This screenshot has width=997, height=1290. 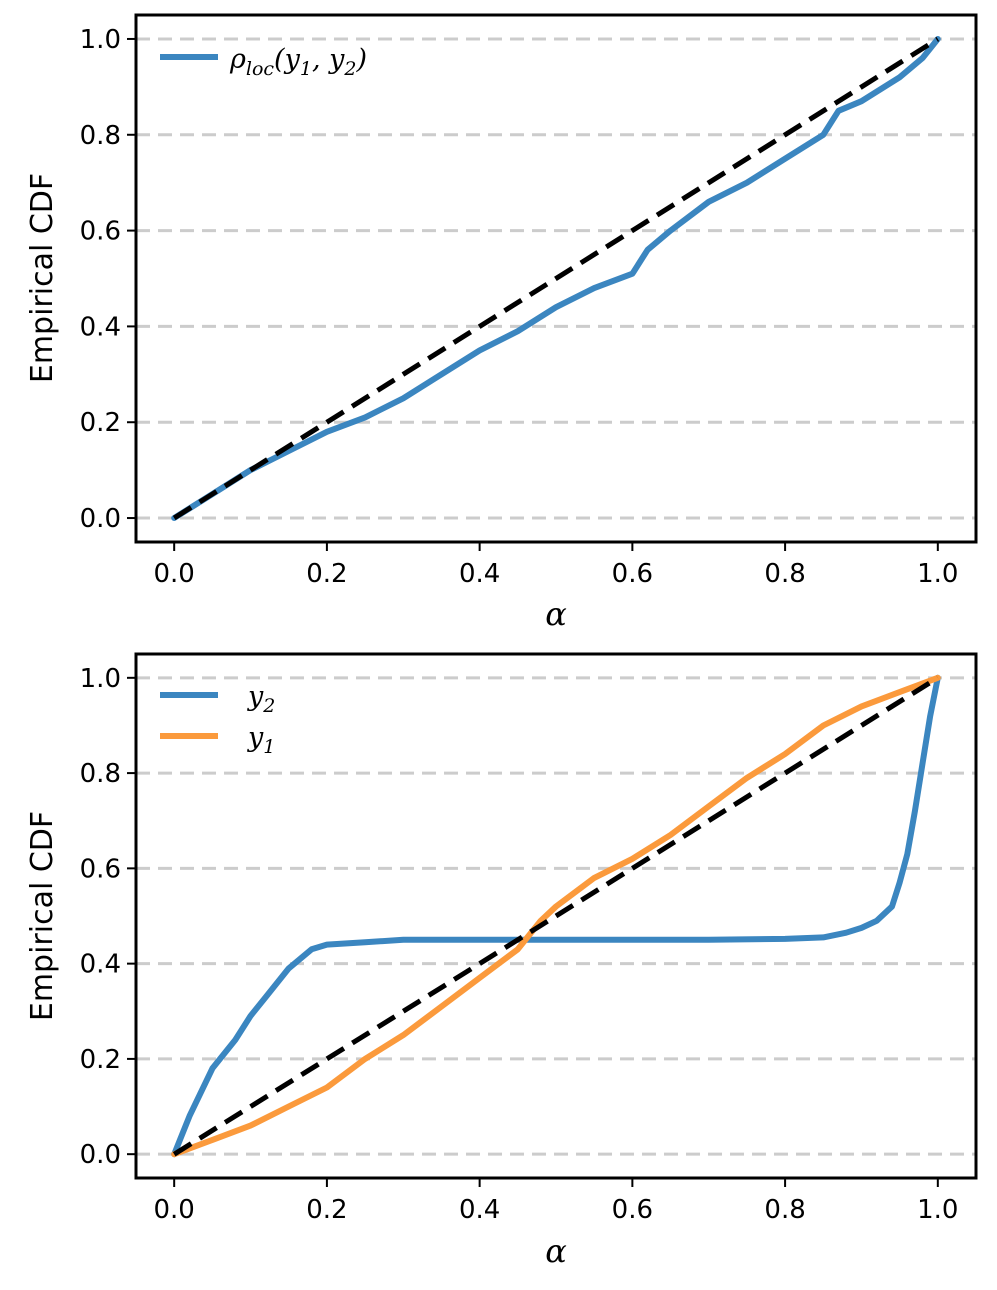 What do you see at coordinates (556, 614) in the screenshot?
I see `top-x-axis-label: α` at bounding box center [556, 614].